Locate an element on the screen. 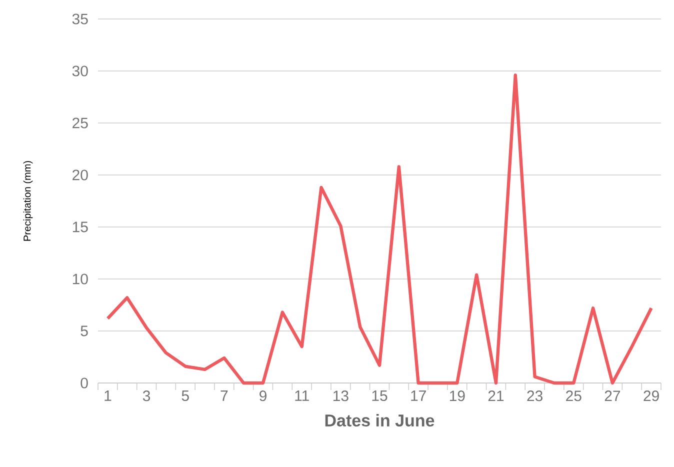  x-tick-label: 19 is located at coordinates (457, 396).